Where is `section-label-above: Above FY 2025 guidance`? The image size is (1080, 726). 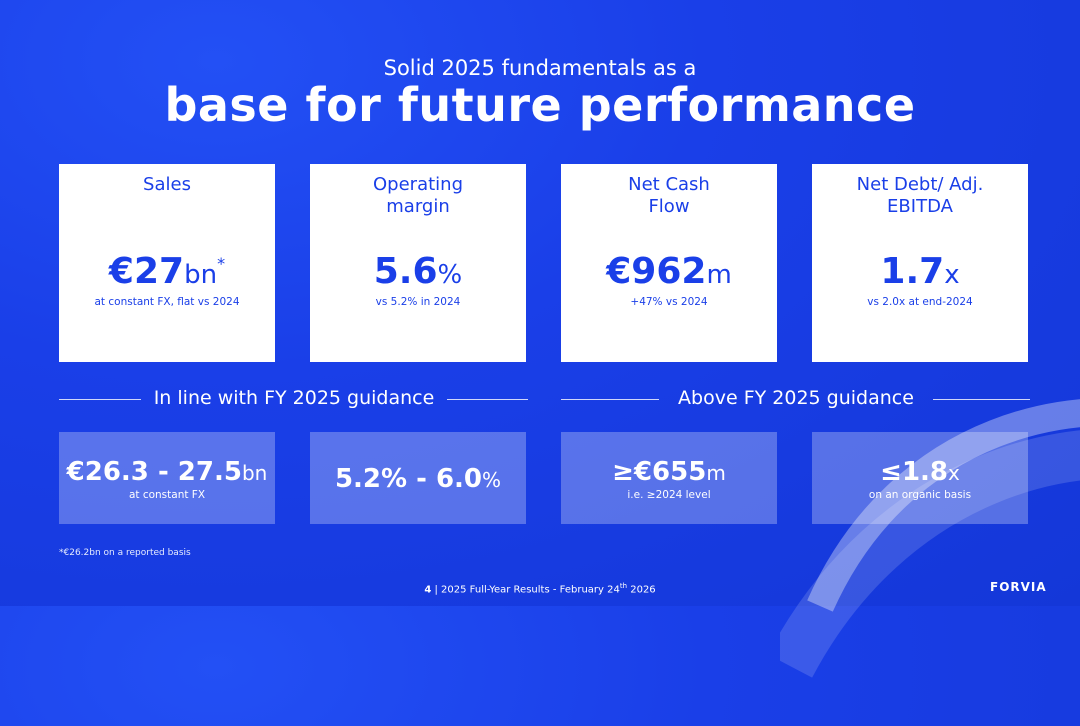 section-label-above: Above FY 2025 guidance is located at coordinates (796, 398).